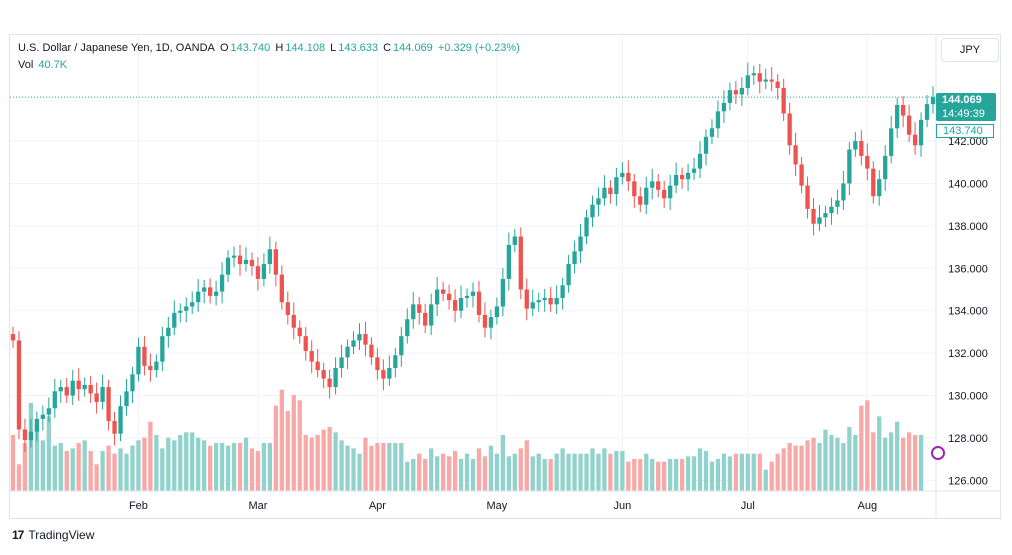 The width and height of the screenshot is (1012, 555). What do you see at coordinates (968, 354) in the screenshot?
I see `price-tick-label: 132.000` at bounding box center [968, 354].